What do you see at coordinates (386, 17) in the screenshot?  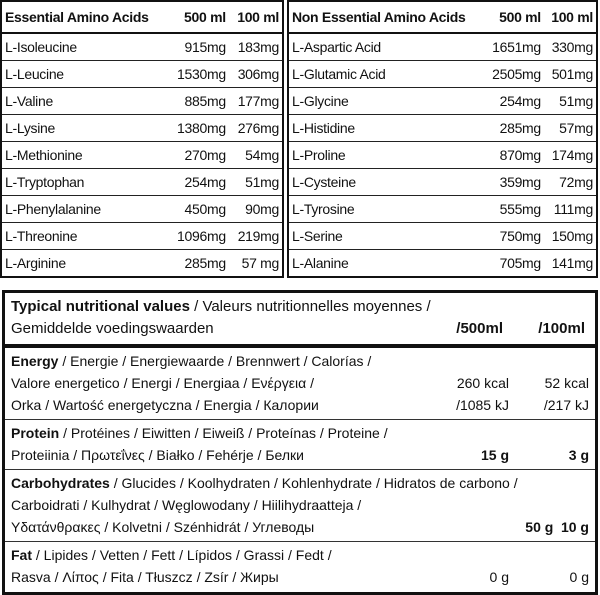 I see `header-cell: Non Essential Amino Acids` at bounding box center [386, 17].